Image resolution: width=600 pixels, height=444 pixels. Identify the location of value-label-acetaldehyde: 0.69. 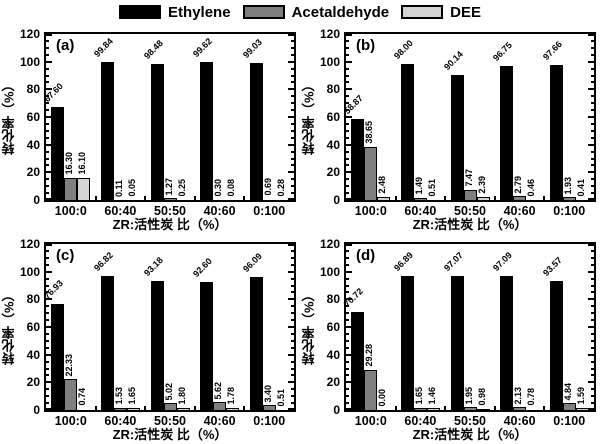
(267, 187).